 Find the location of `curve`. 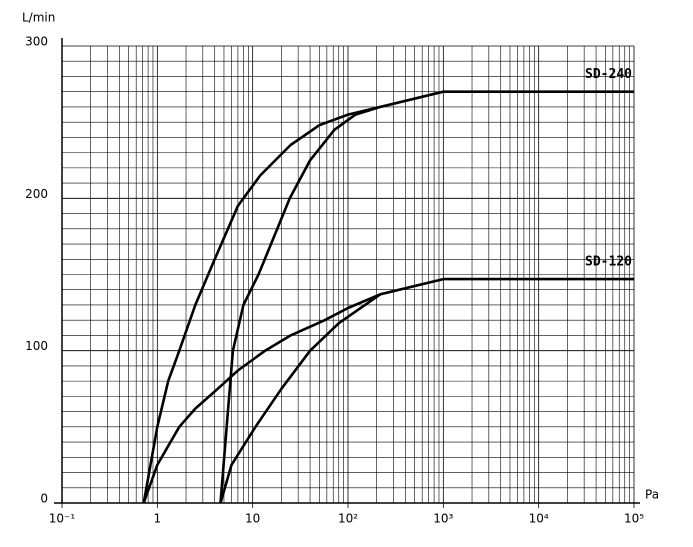

curve is located at coordinates (300, 398).